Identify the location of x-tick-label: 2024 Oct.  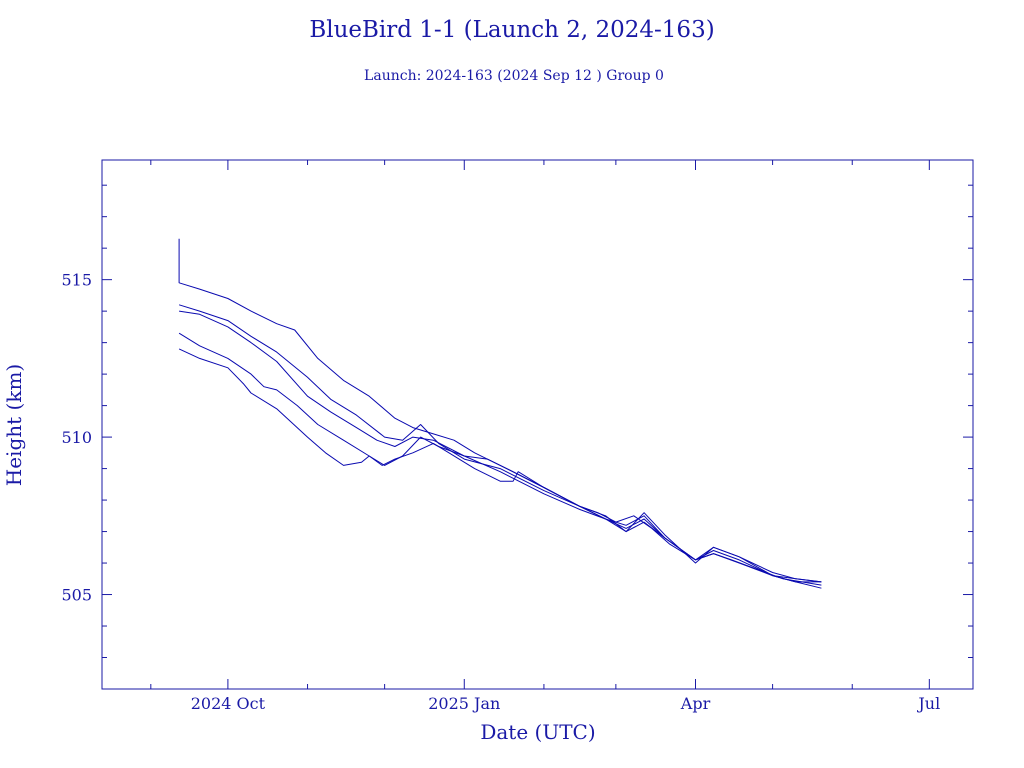
(228, 703).